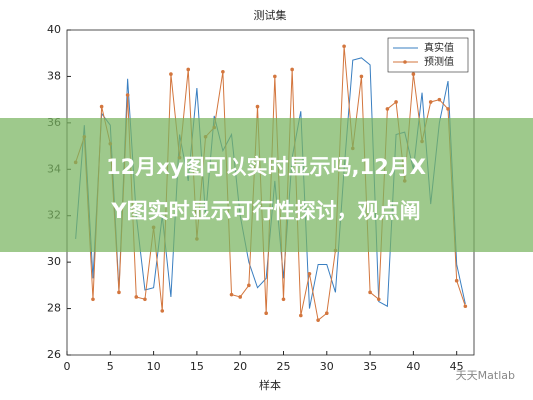  What do you see at coordinates (54, 261) in the screenshot?
I see `y-tick-label: 30` at bounding box center [54, 261].